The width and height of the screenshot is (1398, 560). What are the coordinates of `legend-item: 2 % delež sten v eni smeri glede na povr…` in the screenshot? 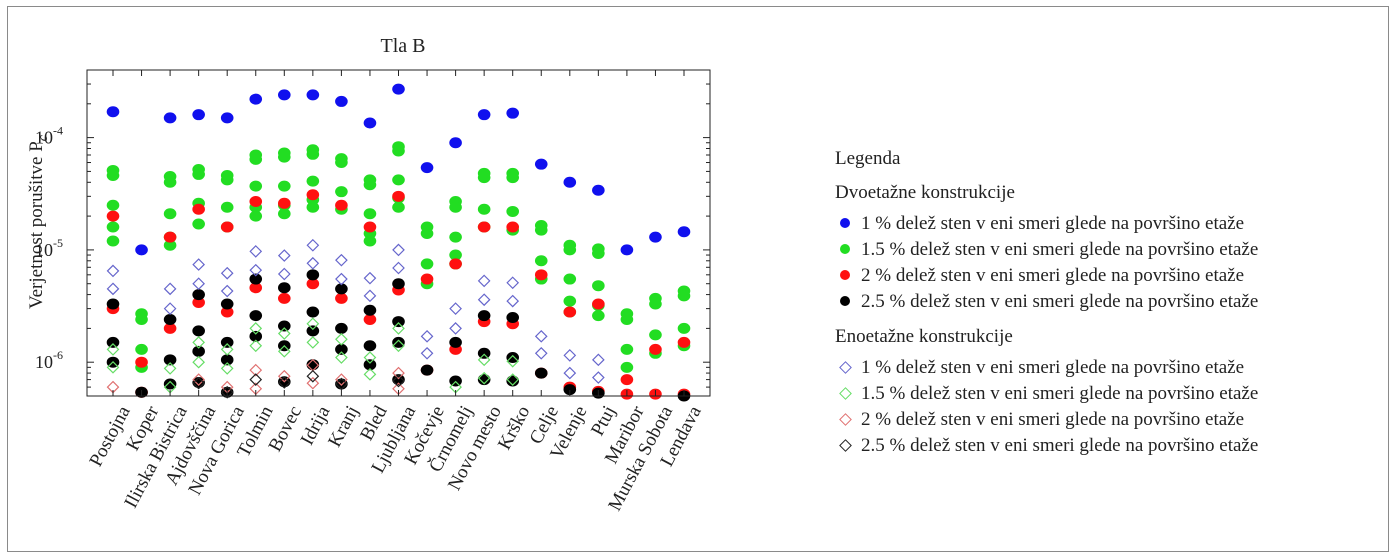 It's located at (1046, 419).